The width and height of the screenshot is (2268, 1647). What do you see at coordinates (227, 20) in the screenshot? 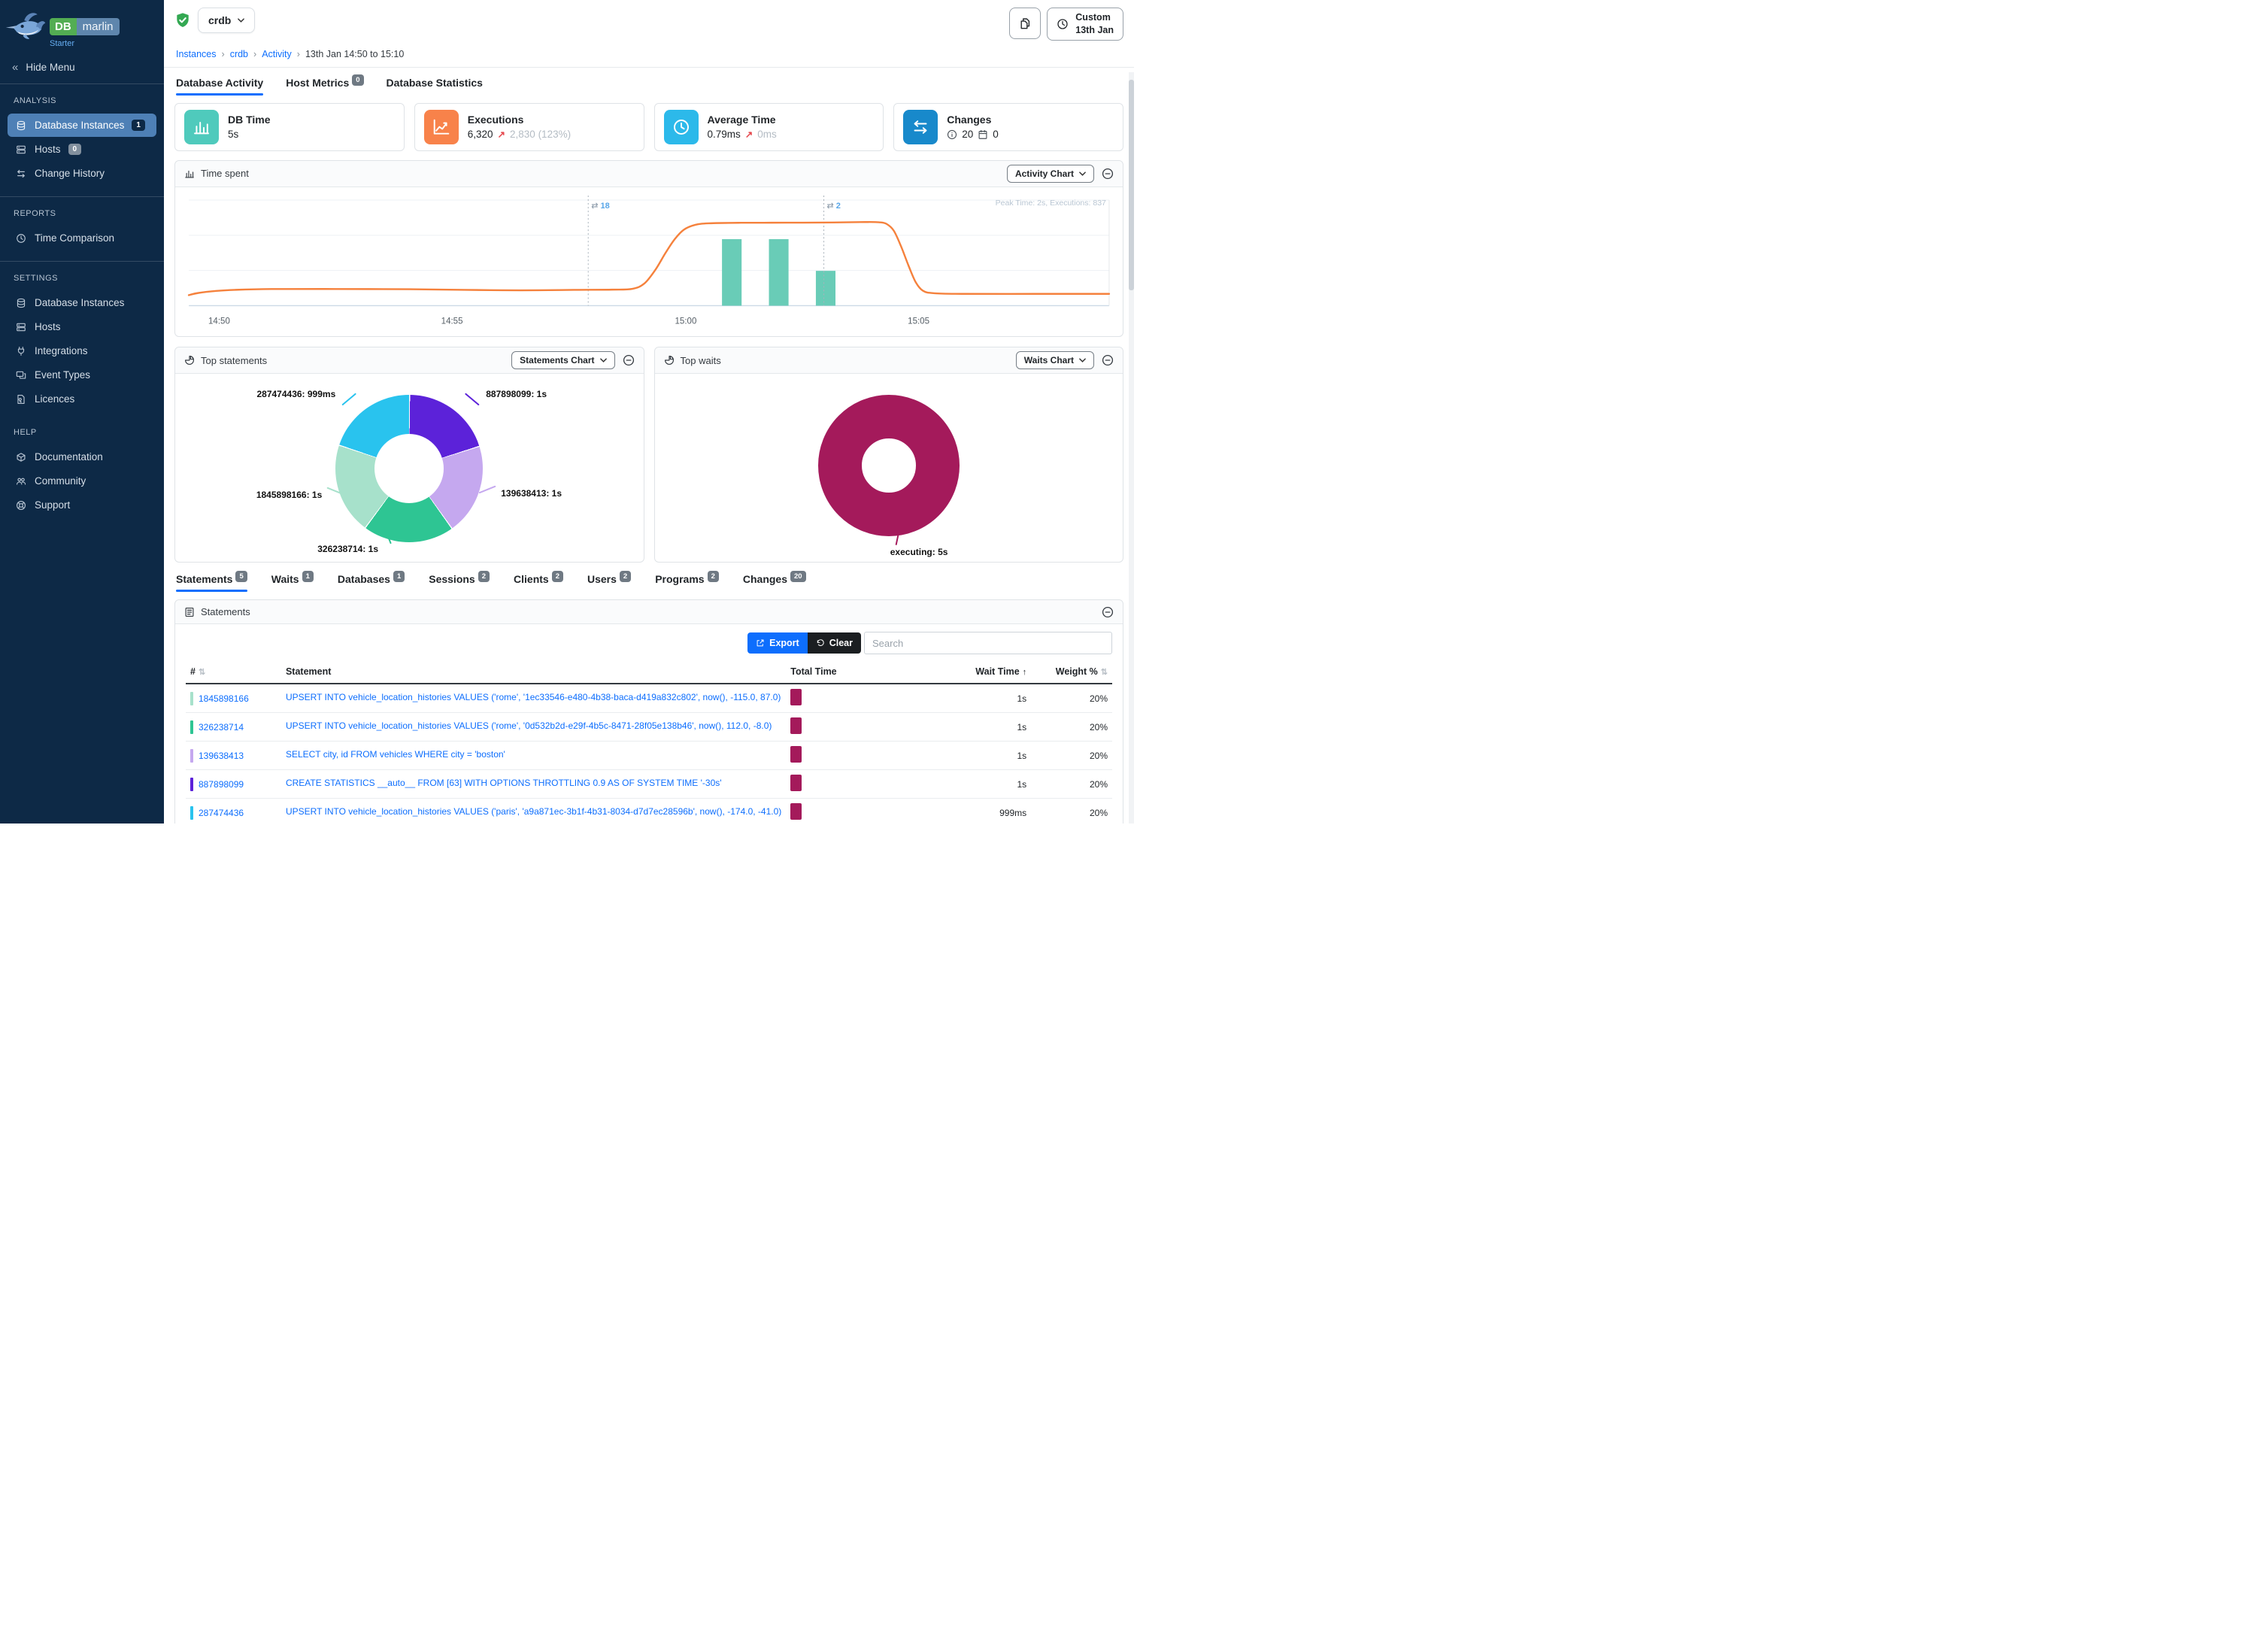
I see `instance-selector-button: crdb` at bounding box center [227, 20].